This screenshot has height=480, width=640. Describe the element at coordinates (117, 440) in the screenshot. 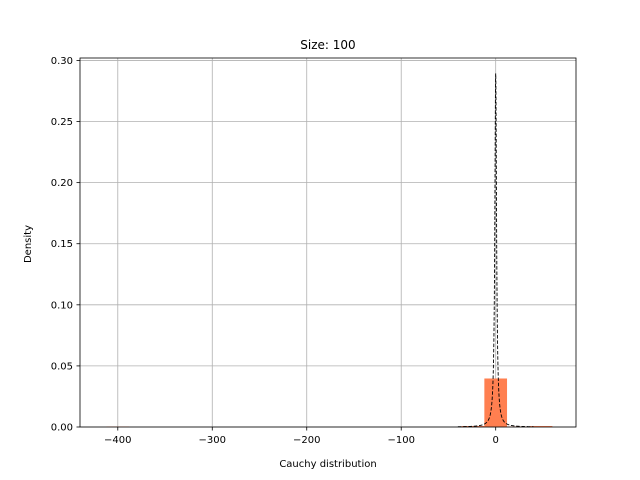

I see `x-tick-label: −400` at that location.